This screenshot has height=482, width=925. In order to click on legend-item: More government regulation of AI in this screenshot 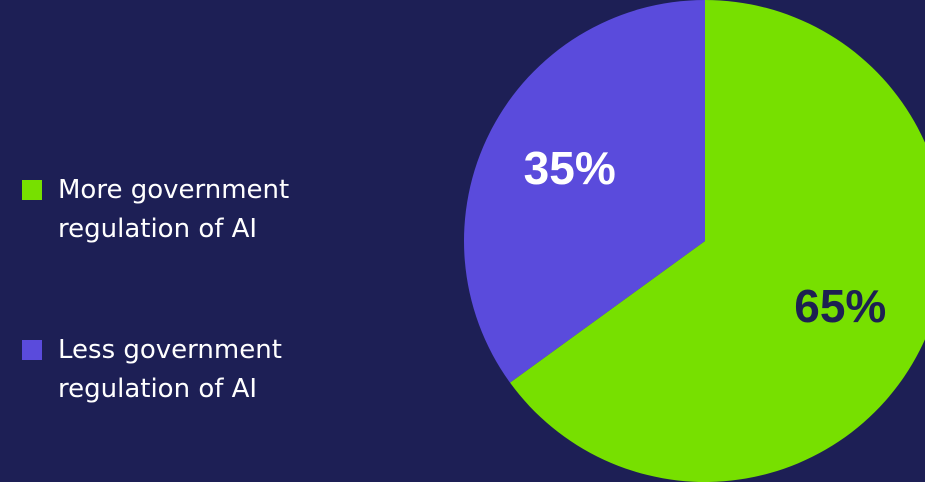, I will do `click(205, 210)`.